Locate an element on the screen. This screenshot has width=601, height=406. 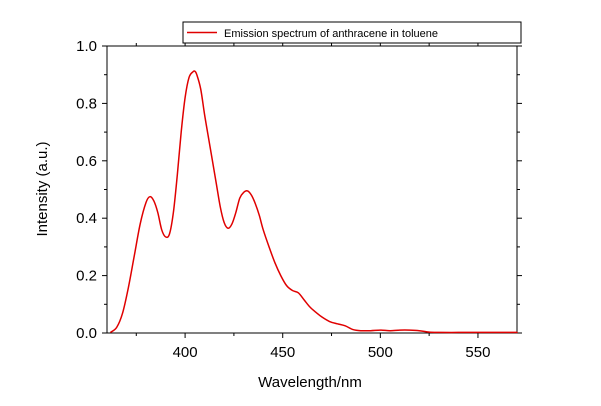
legend-box is located at coordinates (352, 32).